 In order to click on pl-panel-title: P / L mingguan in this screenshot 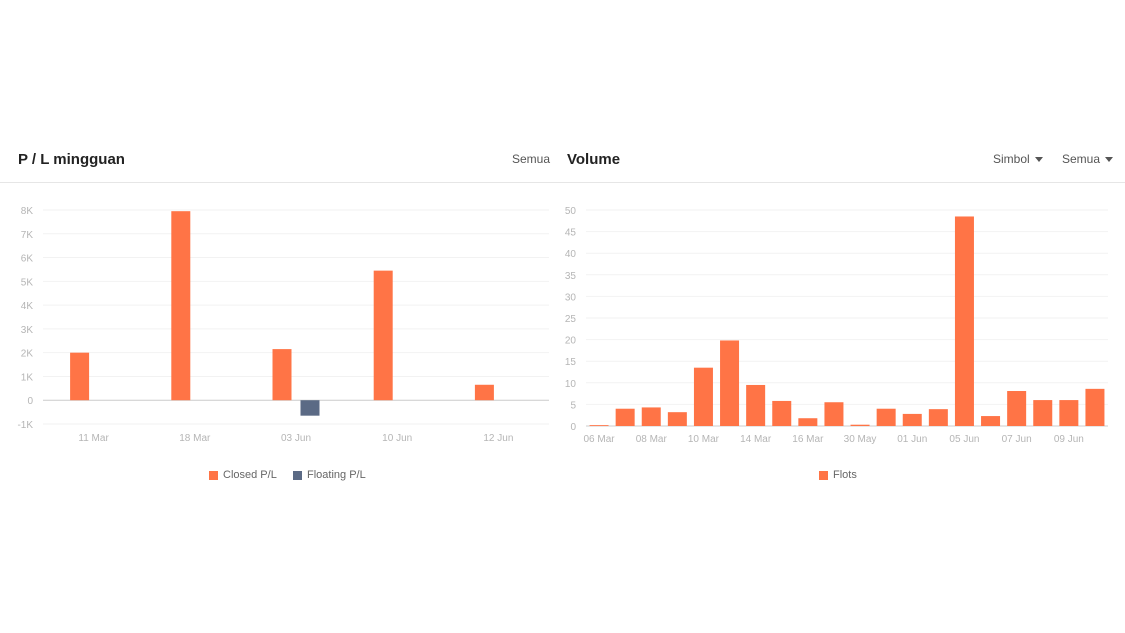, I will do `click(71, 159)`.